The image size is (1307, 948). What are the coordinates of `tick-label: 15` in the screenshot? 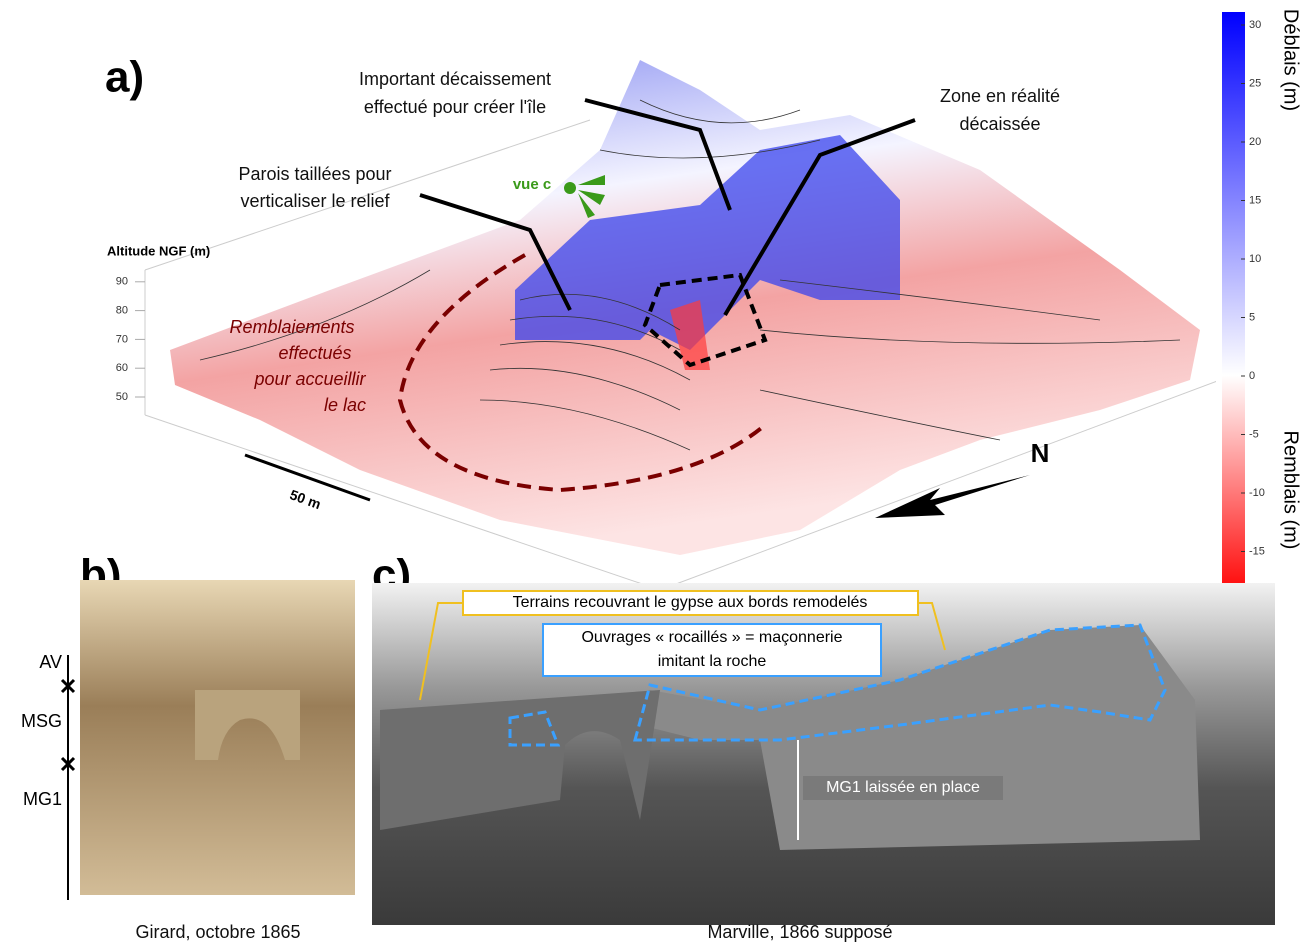 It's located at (1255, 200).